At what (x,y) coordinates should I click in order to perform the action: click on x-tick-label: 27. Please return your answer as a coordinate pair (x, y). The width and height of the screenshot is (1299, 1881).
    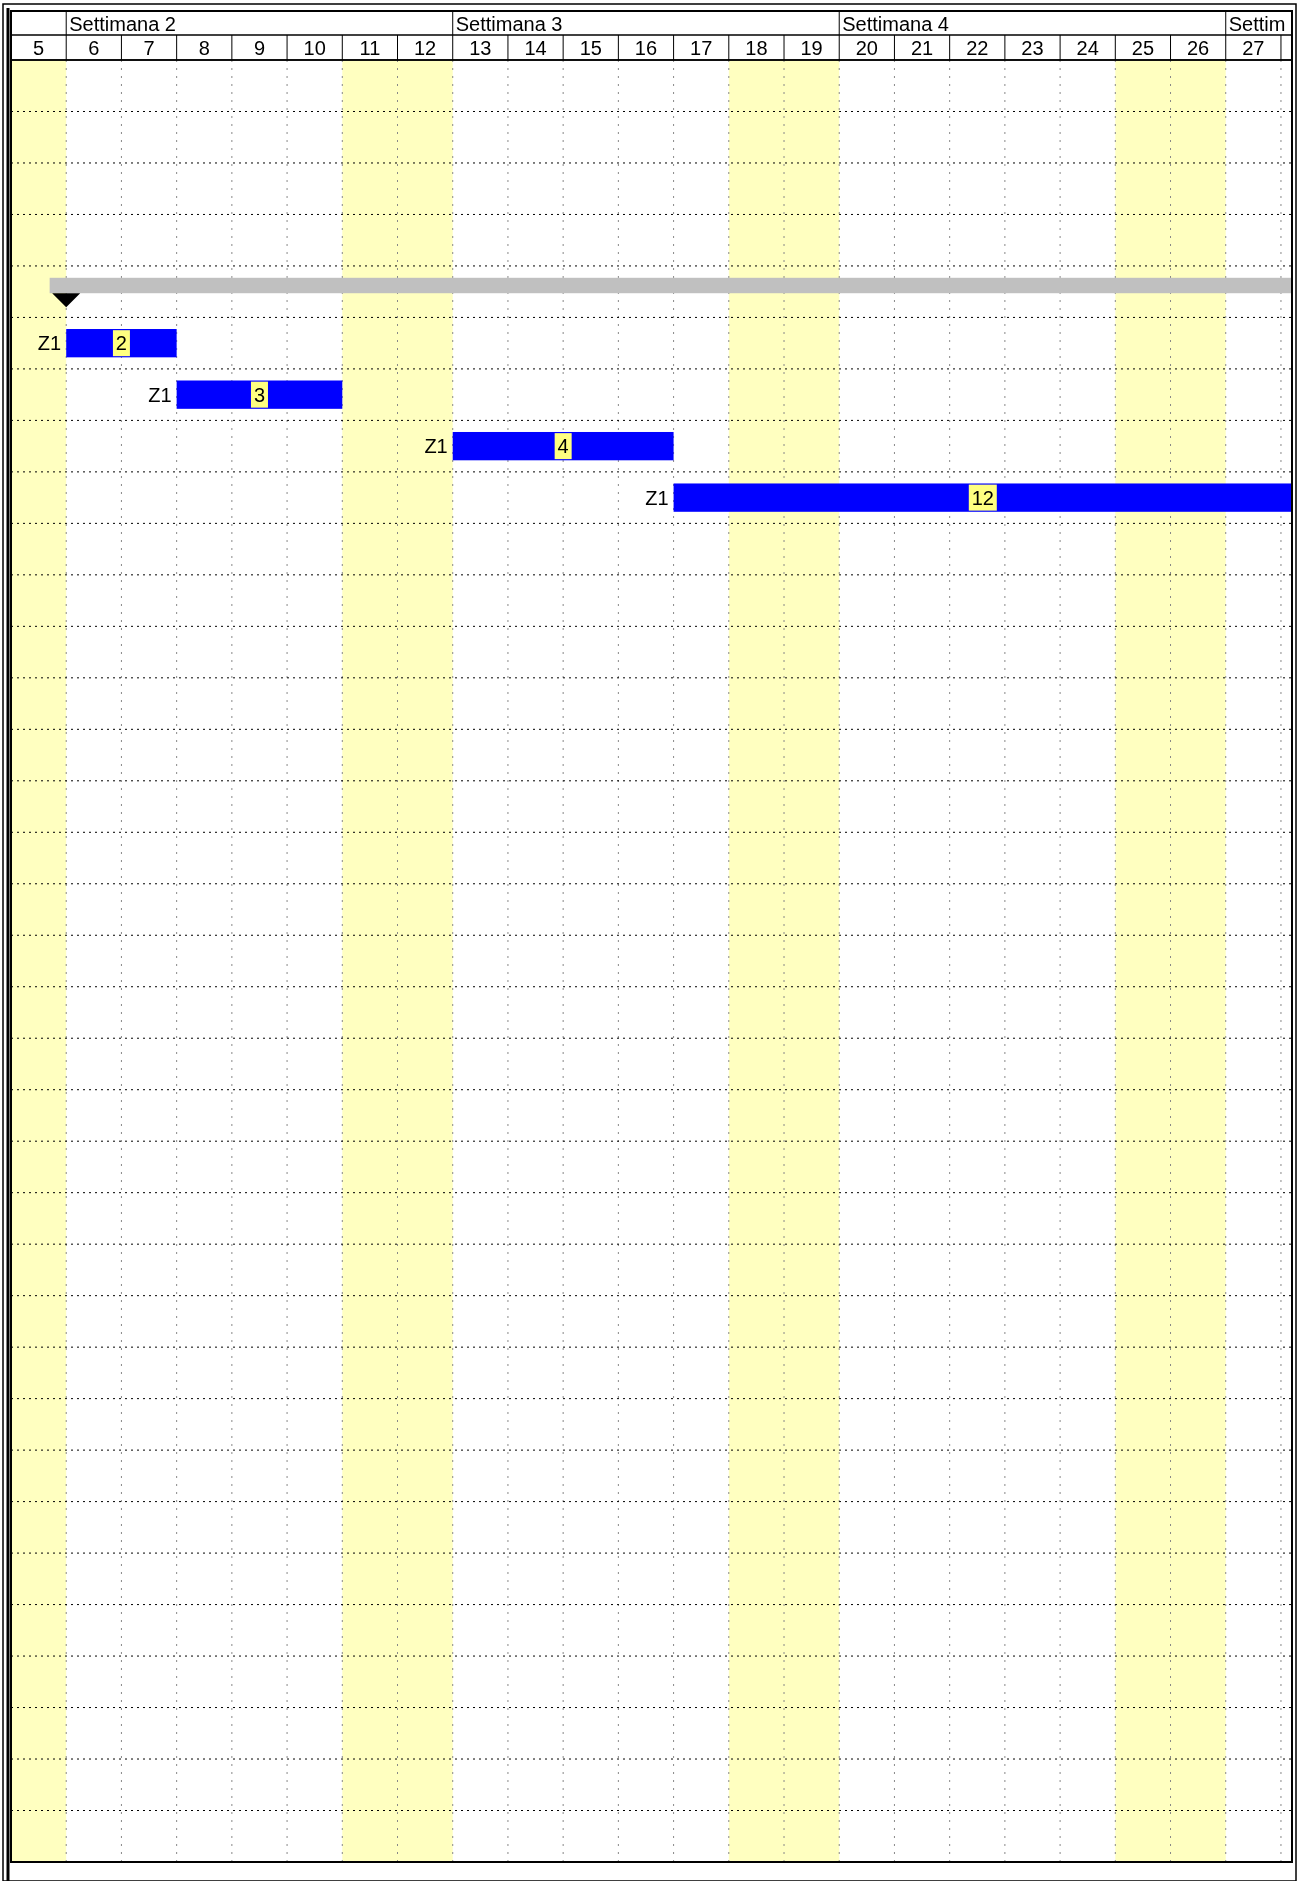
    Looking at the image, I should click on (1253, 48).